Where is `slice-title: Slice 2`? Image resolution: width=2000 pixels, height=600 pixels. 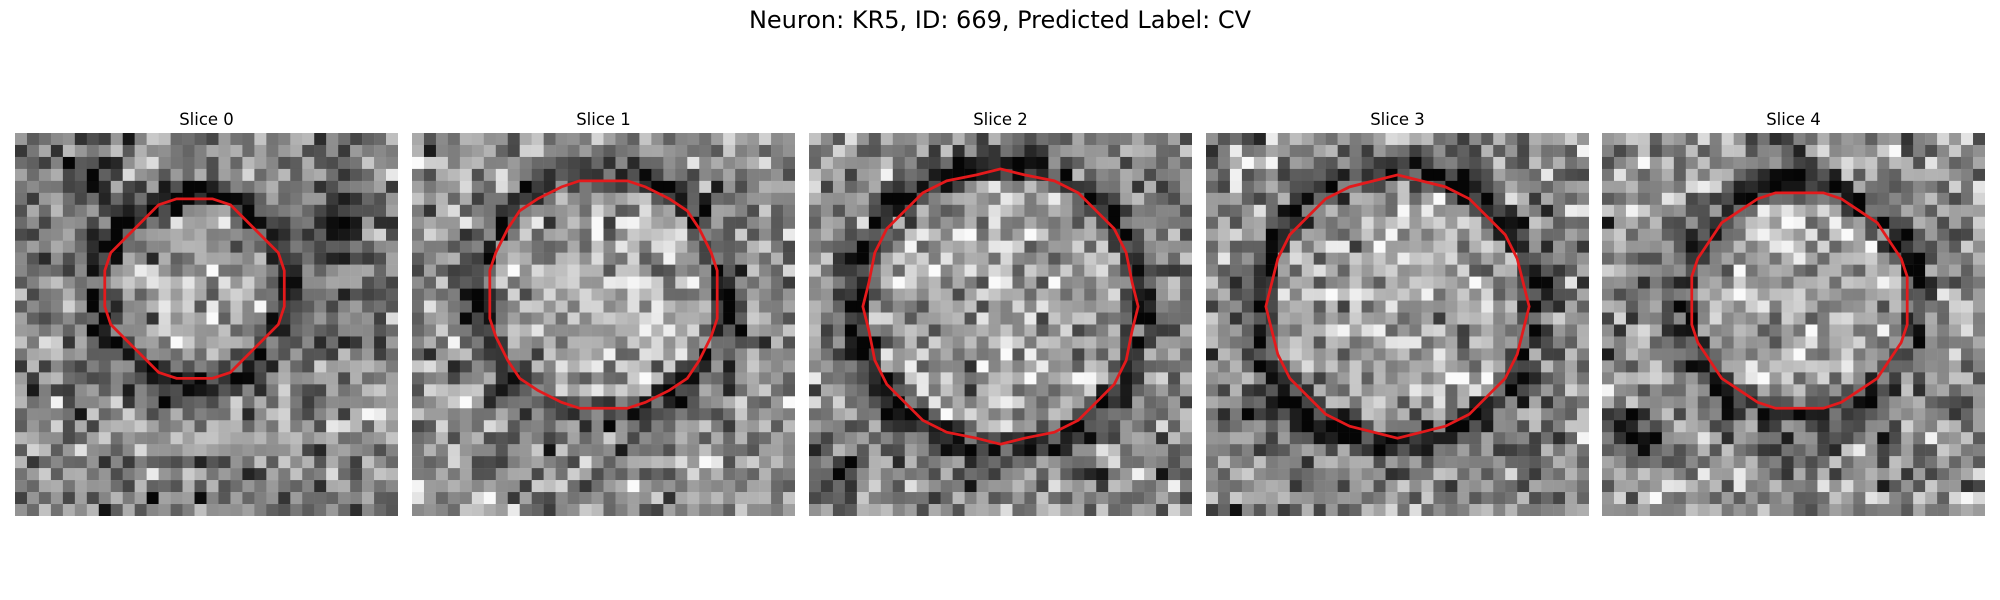
slice-title: Slice 2 is located at coordinates (1000, 119).